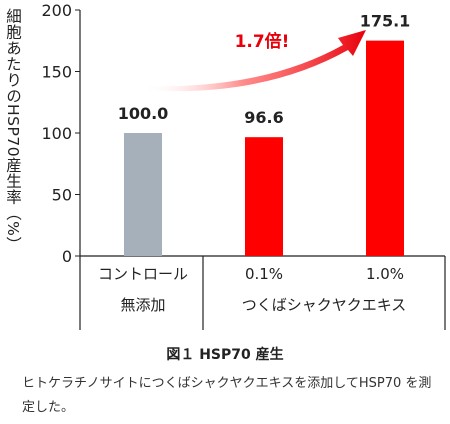 The width and height of the screenshot is (450, 424). Describe the element at coordinates (225, 355) in the screenshot. I see `figure-title: 図１ HSP70 産生` at that location.